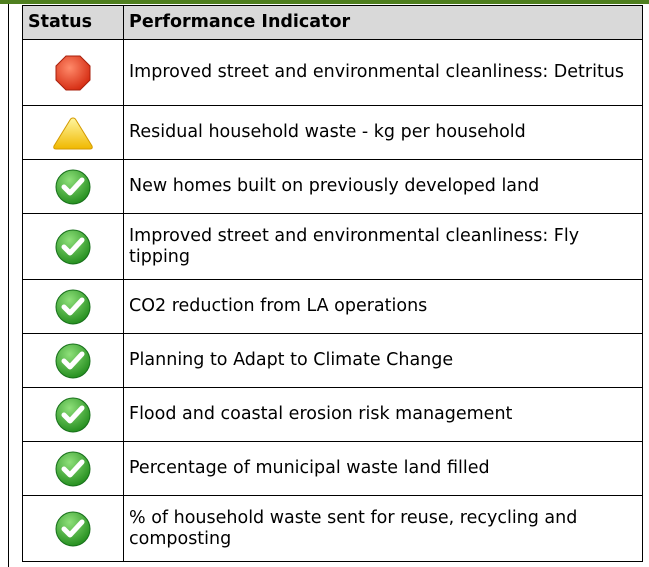 This screenshot has height=567, width=649. Describe the element at coordinates (73, 22) in the screenshot. I see `header-cell: Status` at that location.